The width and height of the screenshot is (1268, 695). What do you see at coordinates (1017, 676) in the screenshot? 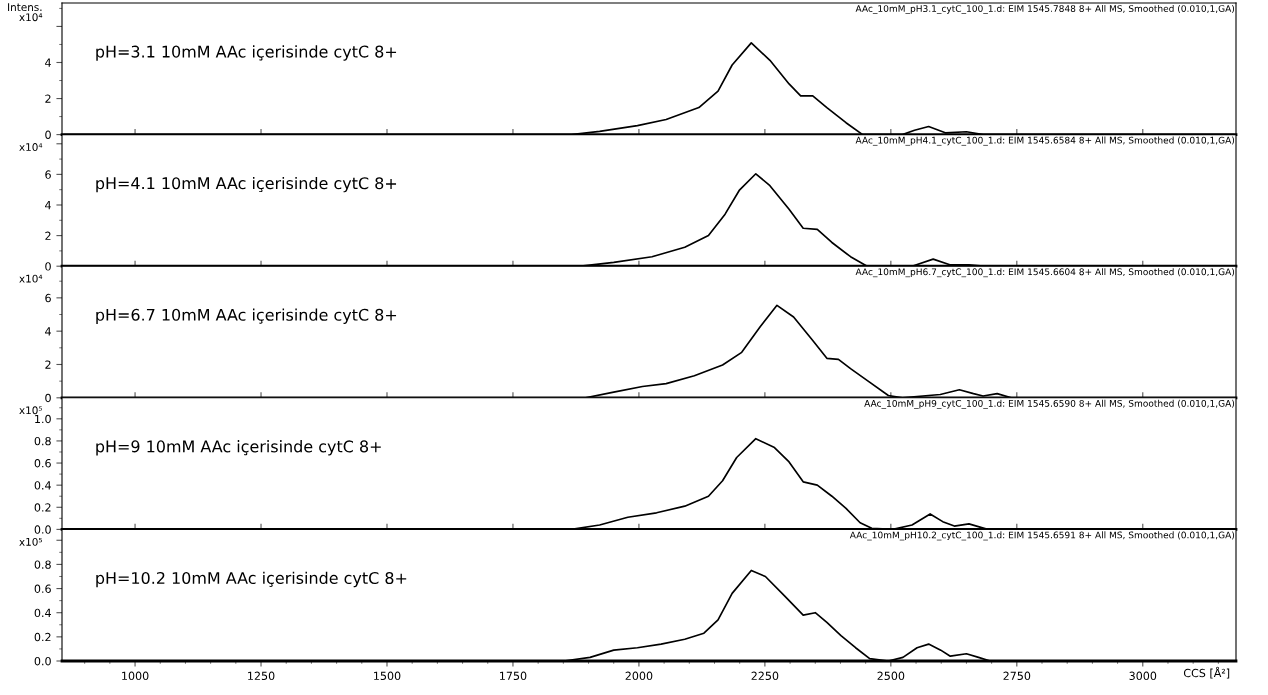
I see `x-tick-label: 2750` at bounding box center [1017, 676].